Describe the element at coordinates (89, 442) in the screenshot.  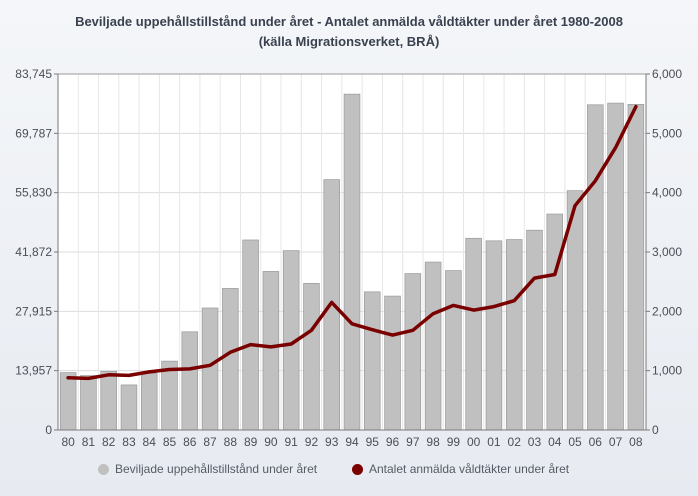
I see `x-tick-label: 81` at that location.